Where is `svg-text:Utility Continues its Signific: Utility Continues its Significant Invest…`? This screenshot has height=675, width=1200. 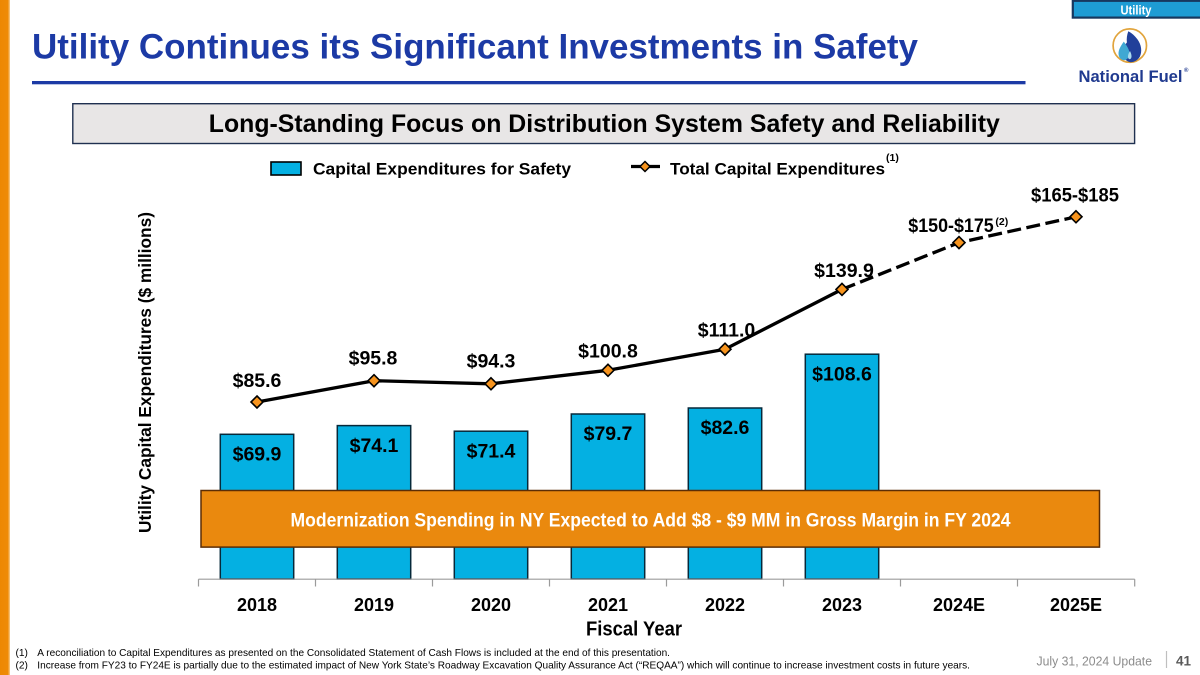 svg-text:Utility Continues its Signific: Utility Continues its Significant Invest… is located at coordinates (475, 46).